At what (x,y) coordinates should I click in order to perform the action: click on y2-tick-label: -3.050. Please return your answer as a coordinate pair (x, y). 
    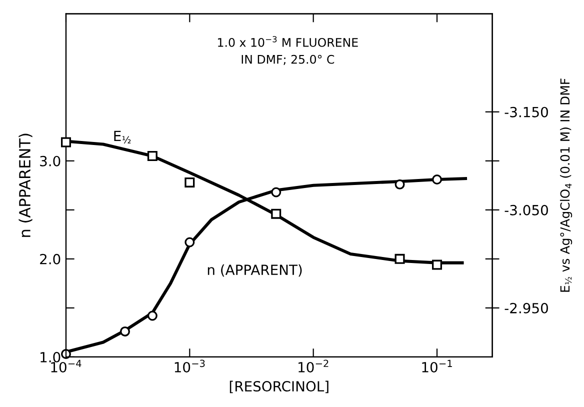
    Looking at the image, I should click on (526, 210).